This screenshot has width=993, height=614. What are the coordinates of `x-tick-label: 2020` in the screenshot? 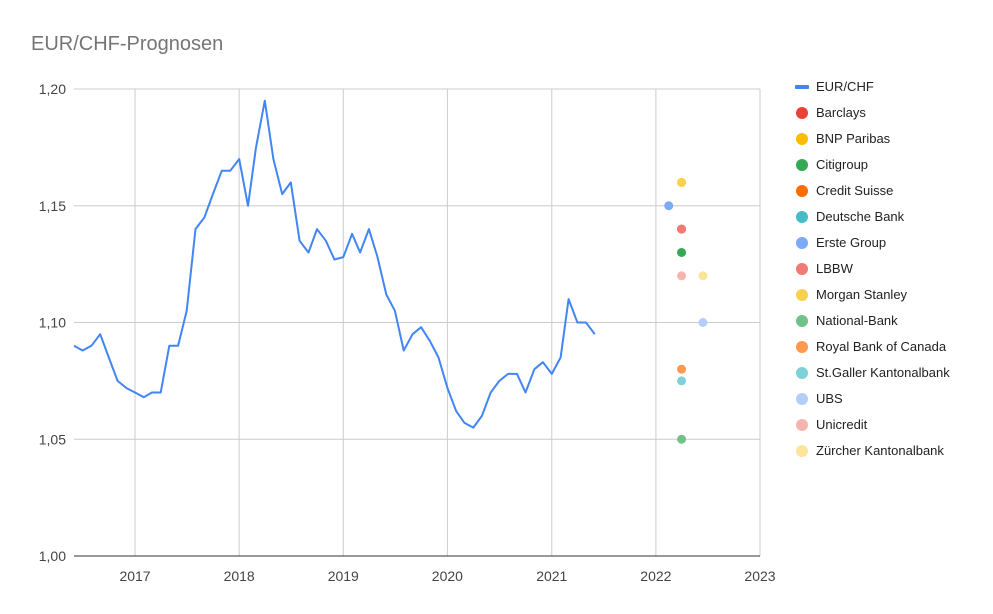 It's located at (447, 576).